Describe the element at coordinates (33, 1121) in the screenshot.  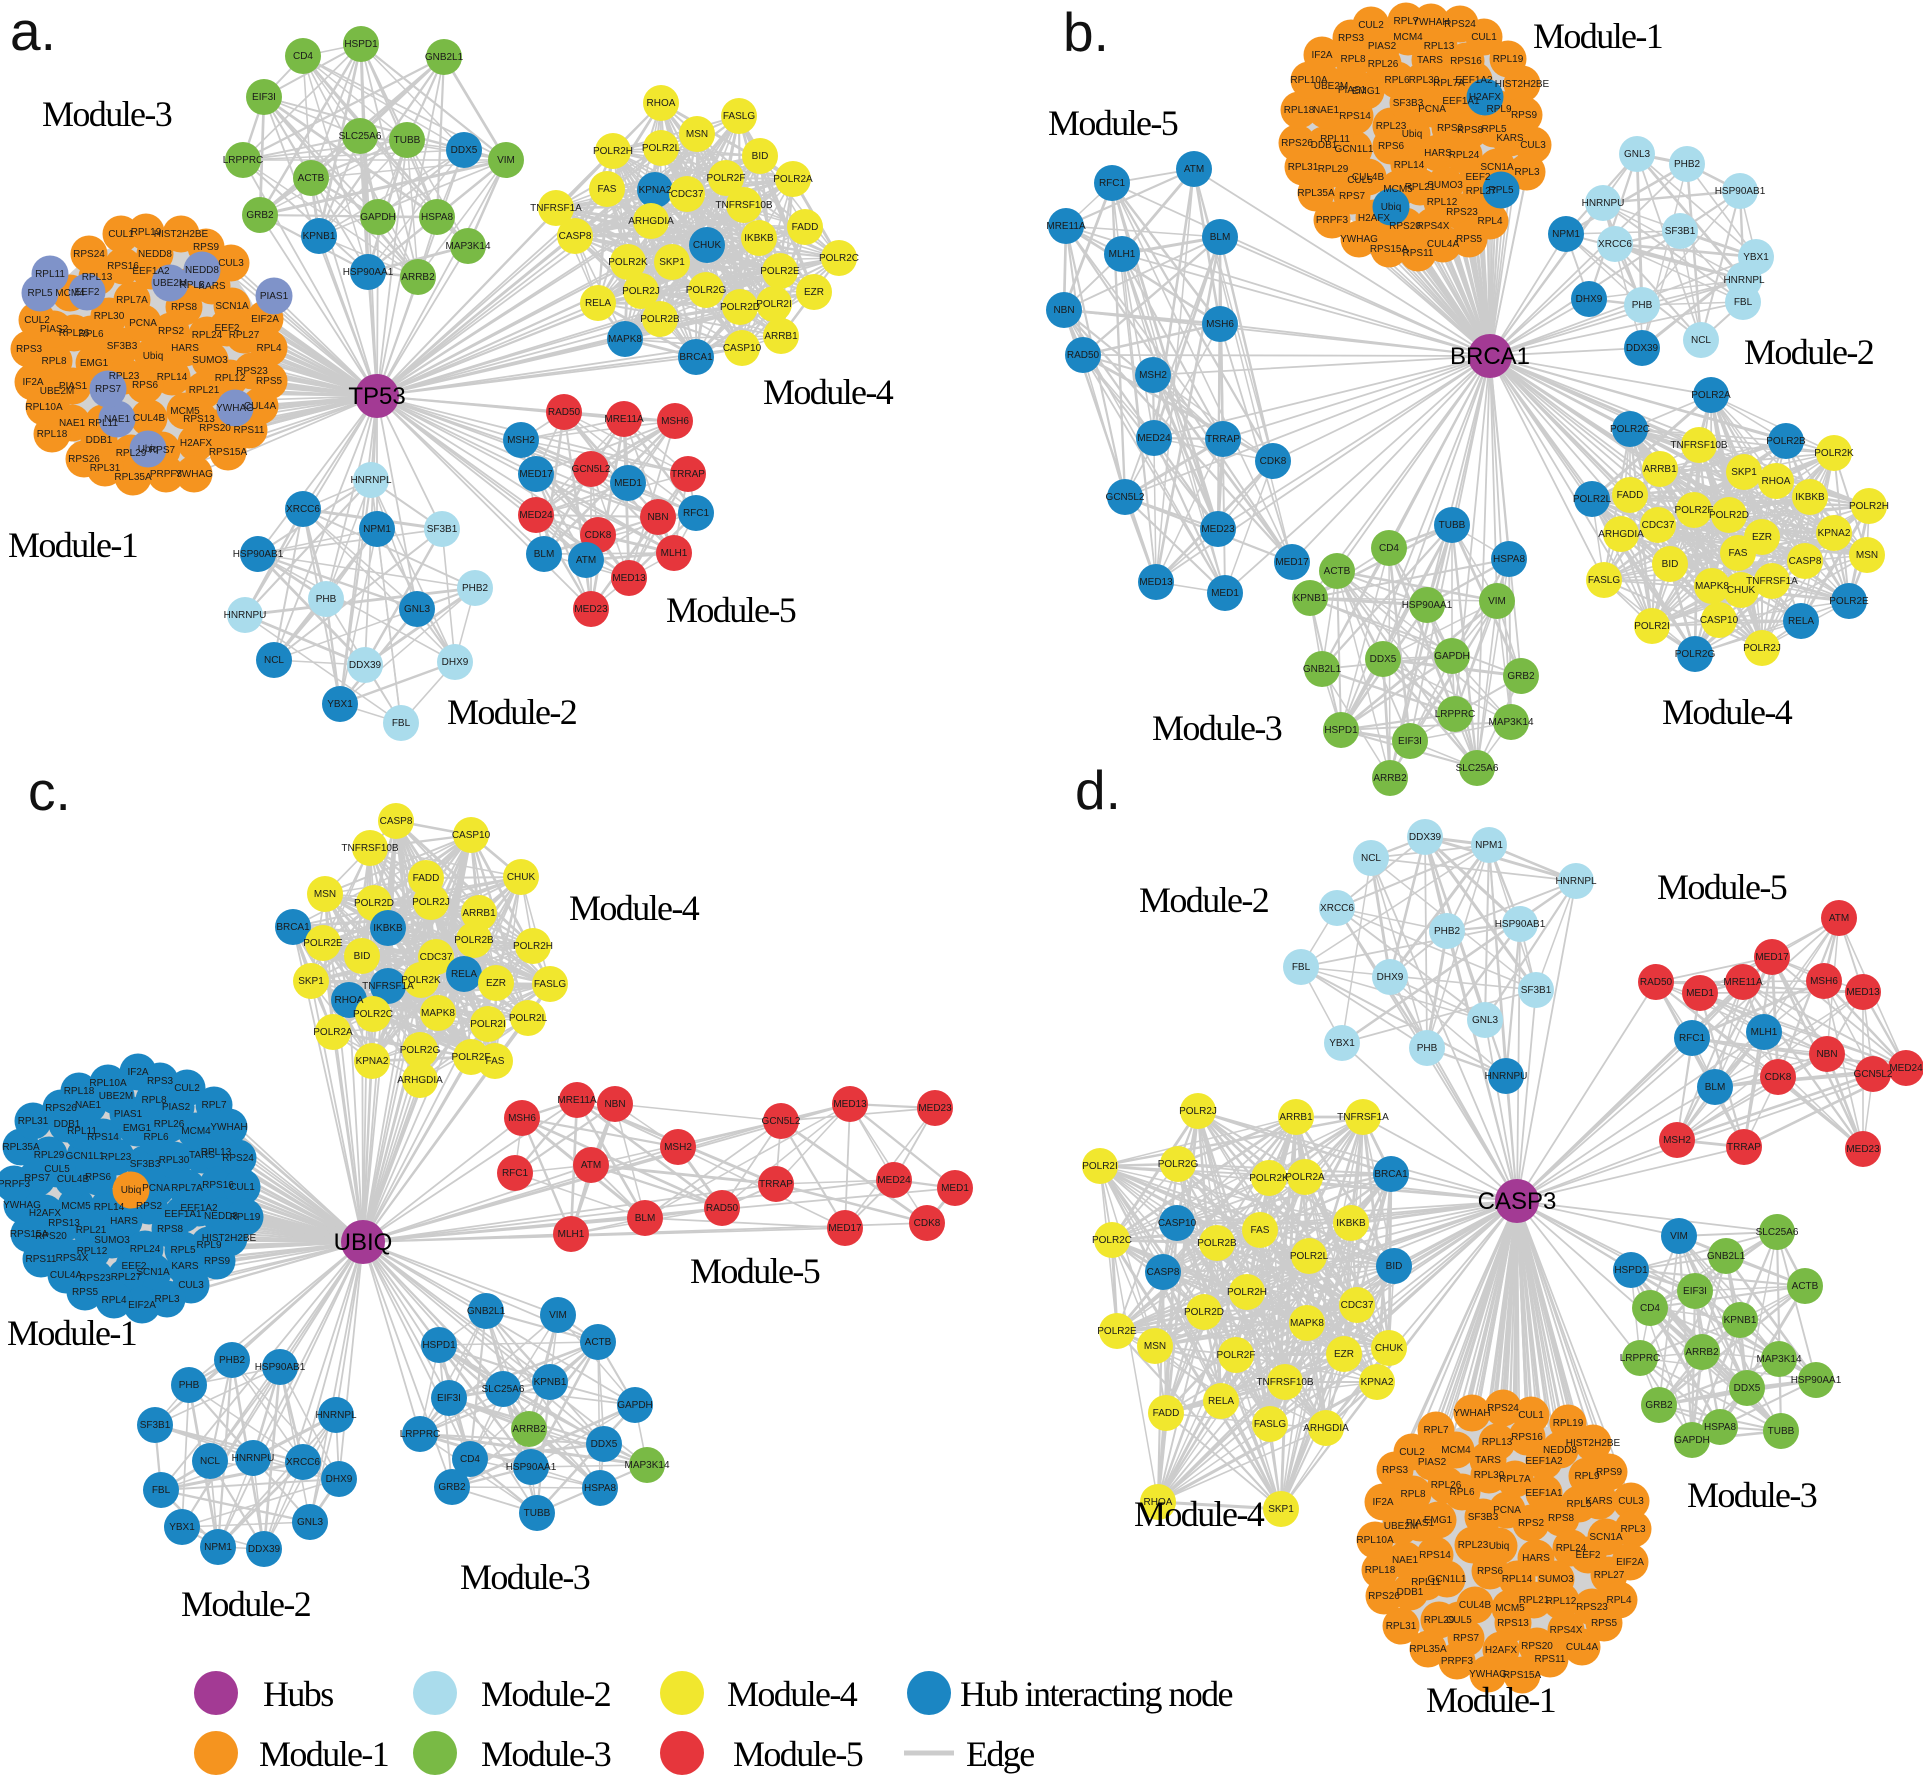
I see `svg-text: RPL31` at that location.